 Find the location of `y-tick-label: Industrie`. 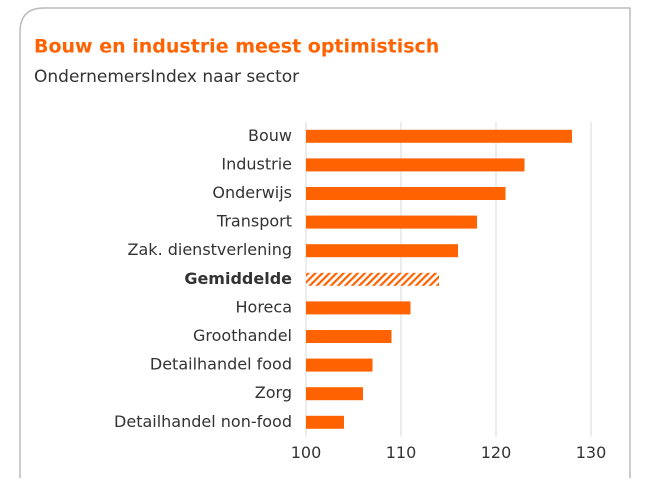

y-tick-label: Industrie is located at coordinates (256, 163).